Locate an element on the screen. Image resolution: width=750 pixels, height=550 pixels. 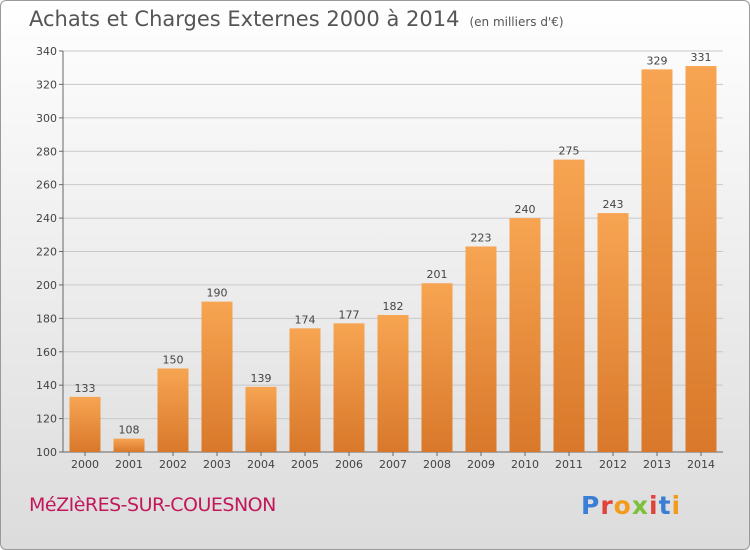
data-label: 223 is located at coordinates (481, 237).